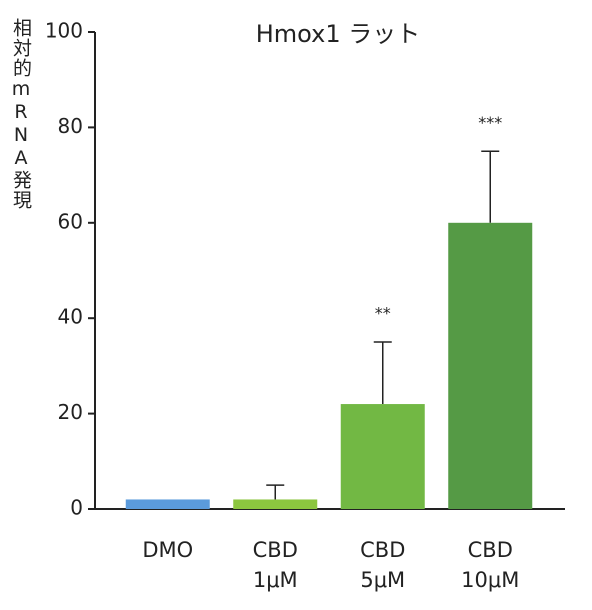 The height and width of the screenshot is (610, 592). I want to click on y-tick-label: 0, so click(76, 508).